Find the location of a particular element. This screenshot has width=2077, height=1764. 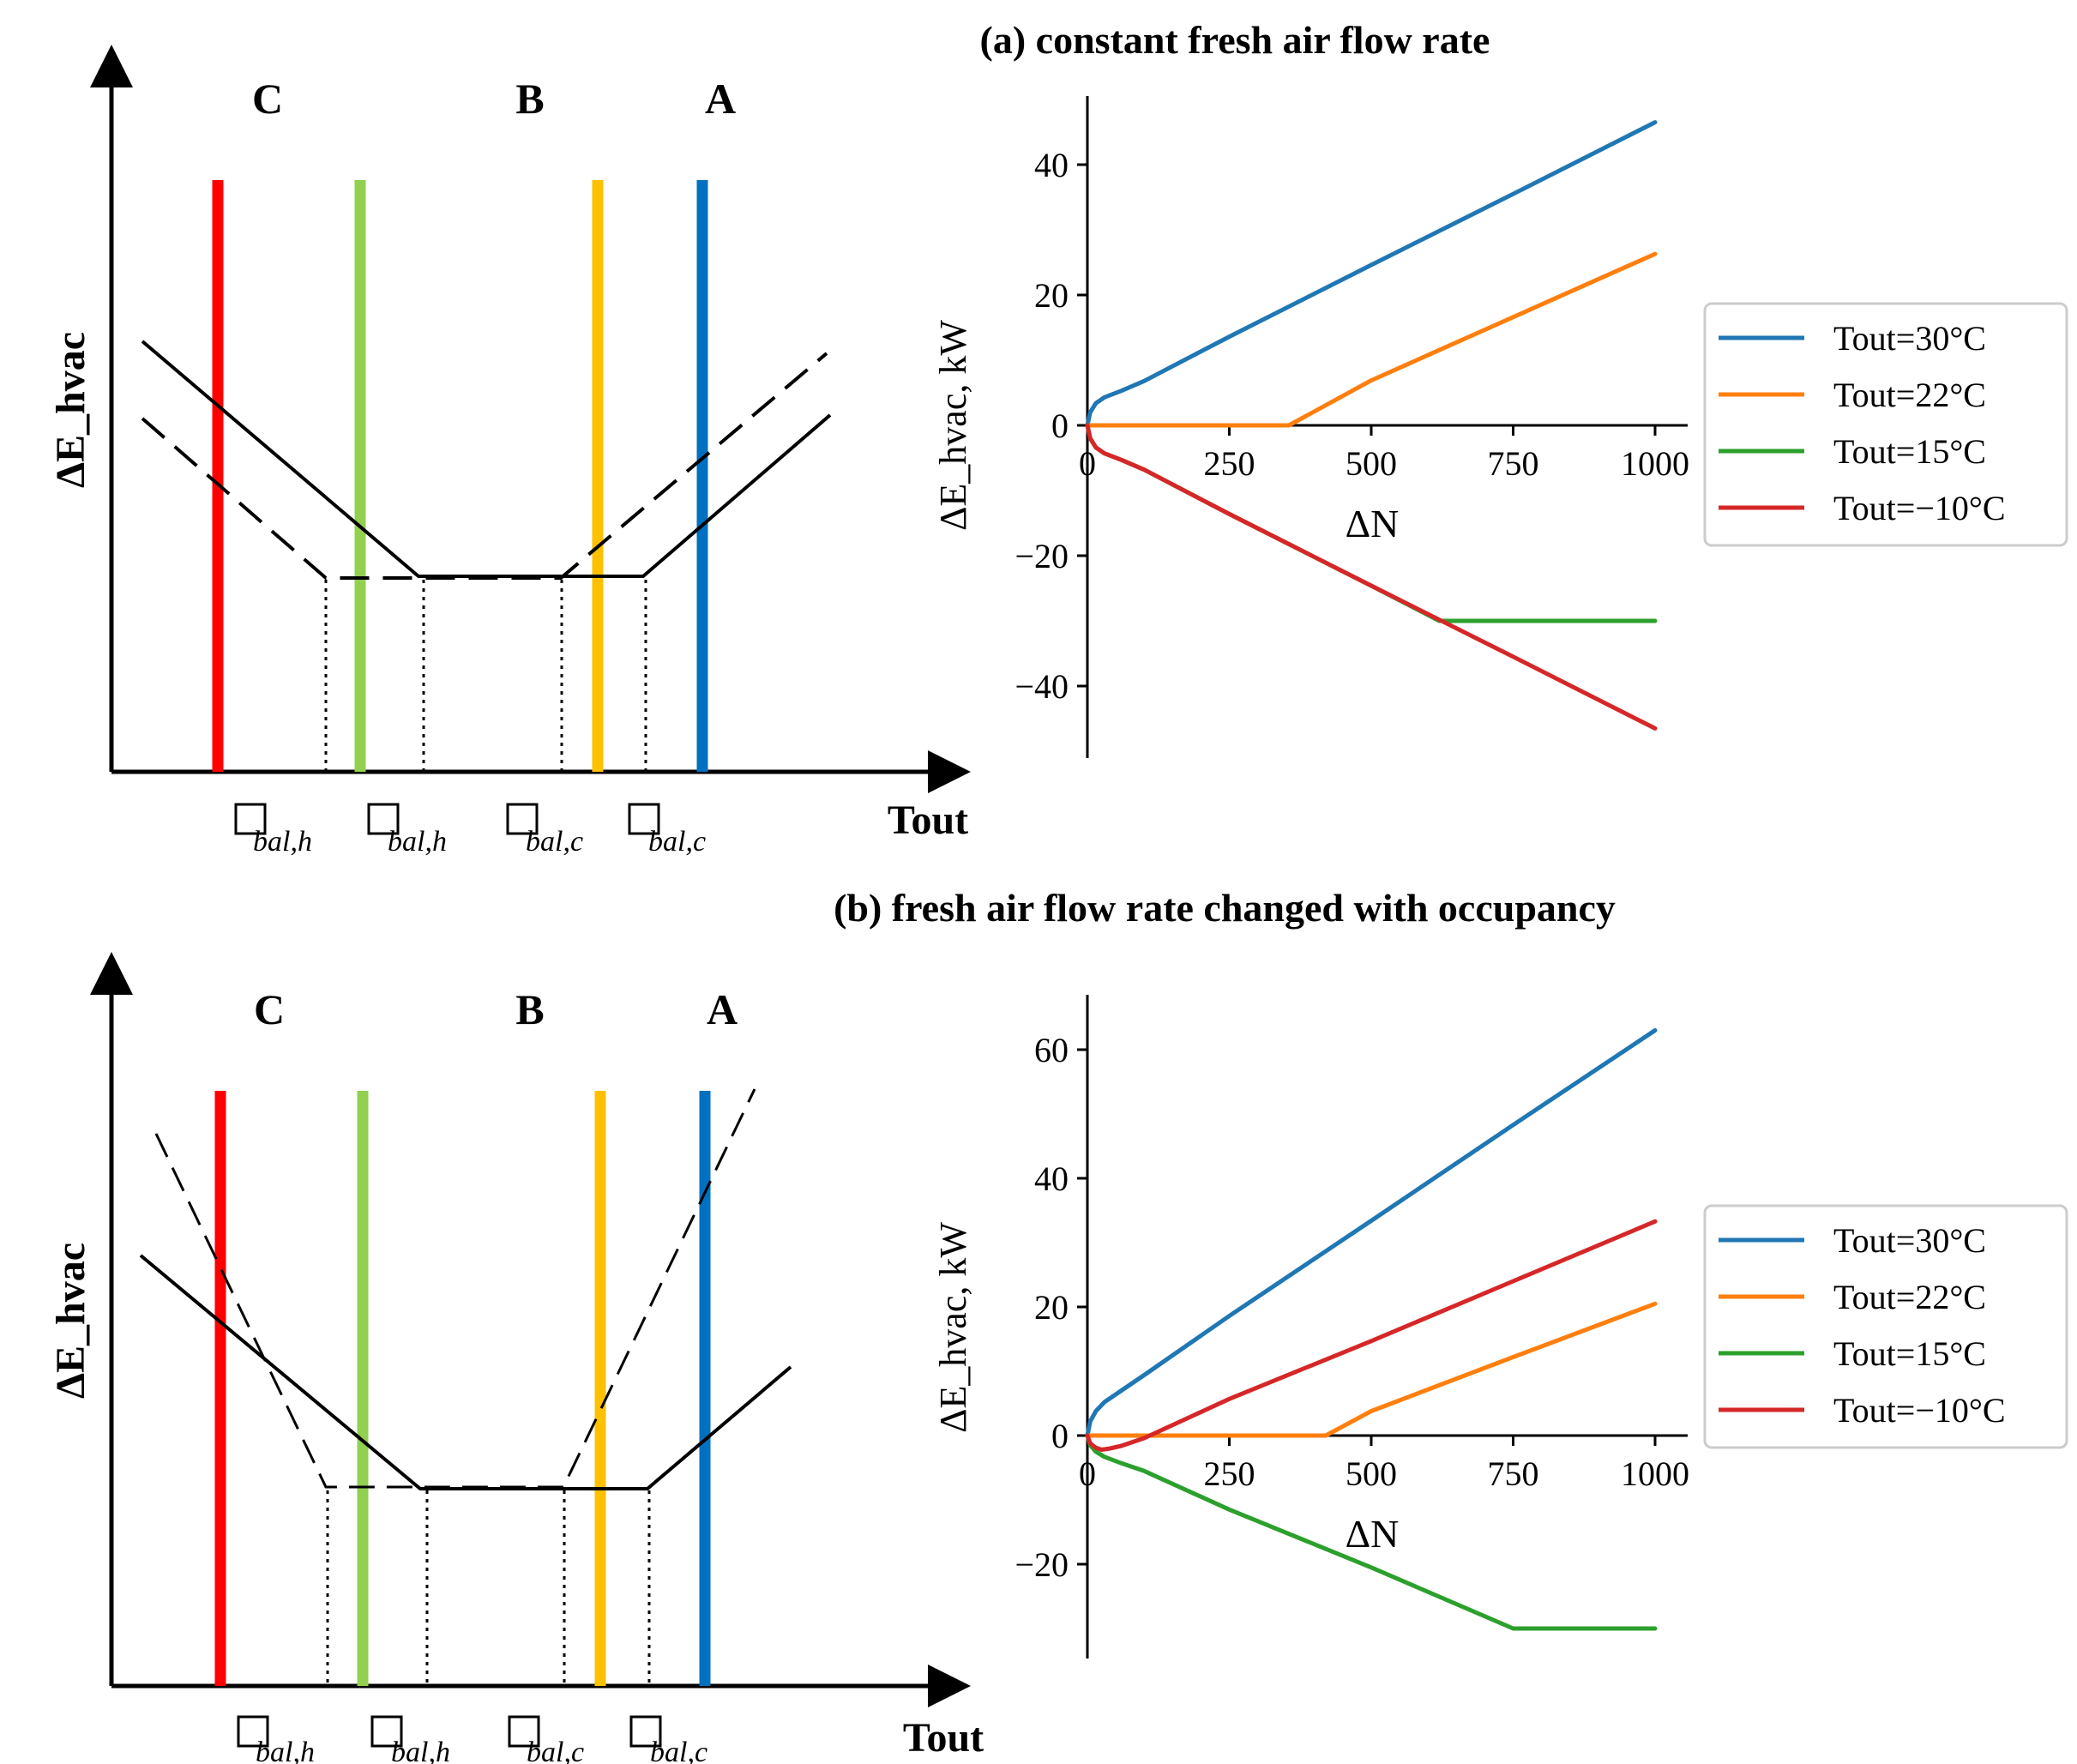

schematic-a-tick-3: bal,c is located at coordinates (545, 830).